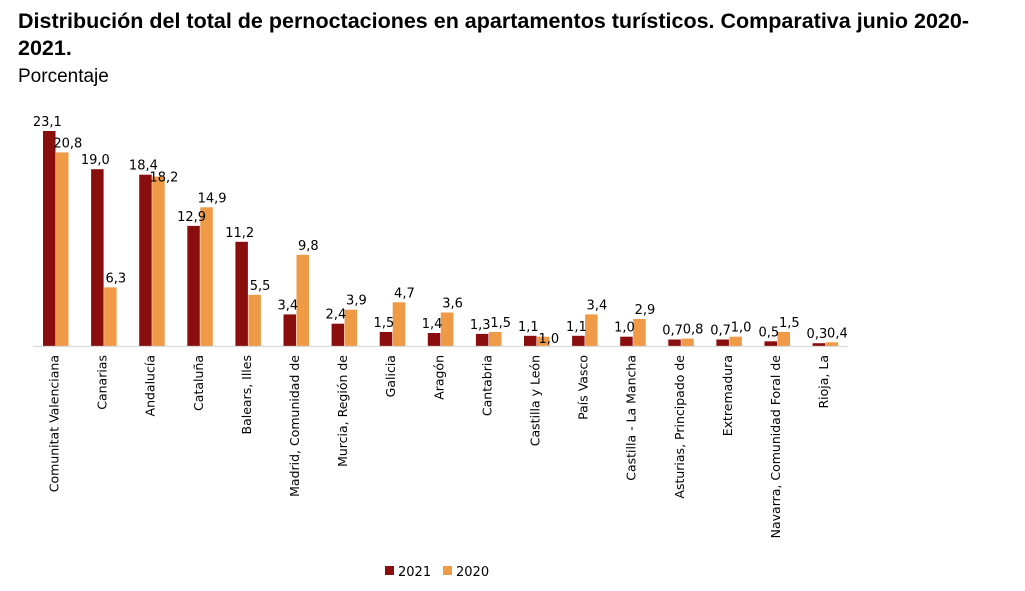 This screenshot has width=1025, height=591. Describe the element at coordinates (823, 382) in the screenshot. I see `category-label-16: Rioja, La` at that location.